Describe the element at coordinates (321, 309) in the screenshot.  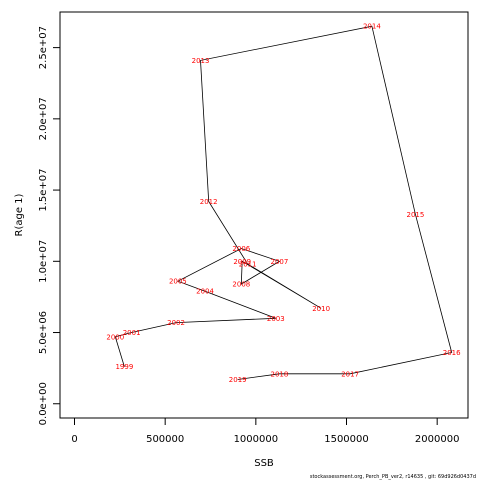
I see `point-label-2010: 2010` at that location.